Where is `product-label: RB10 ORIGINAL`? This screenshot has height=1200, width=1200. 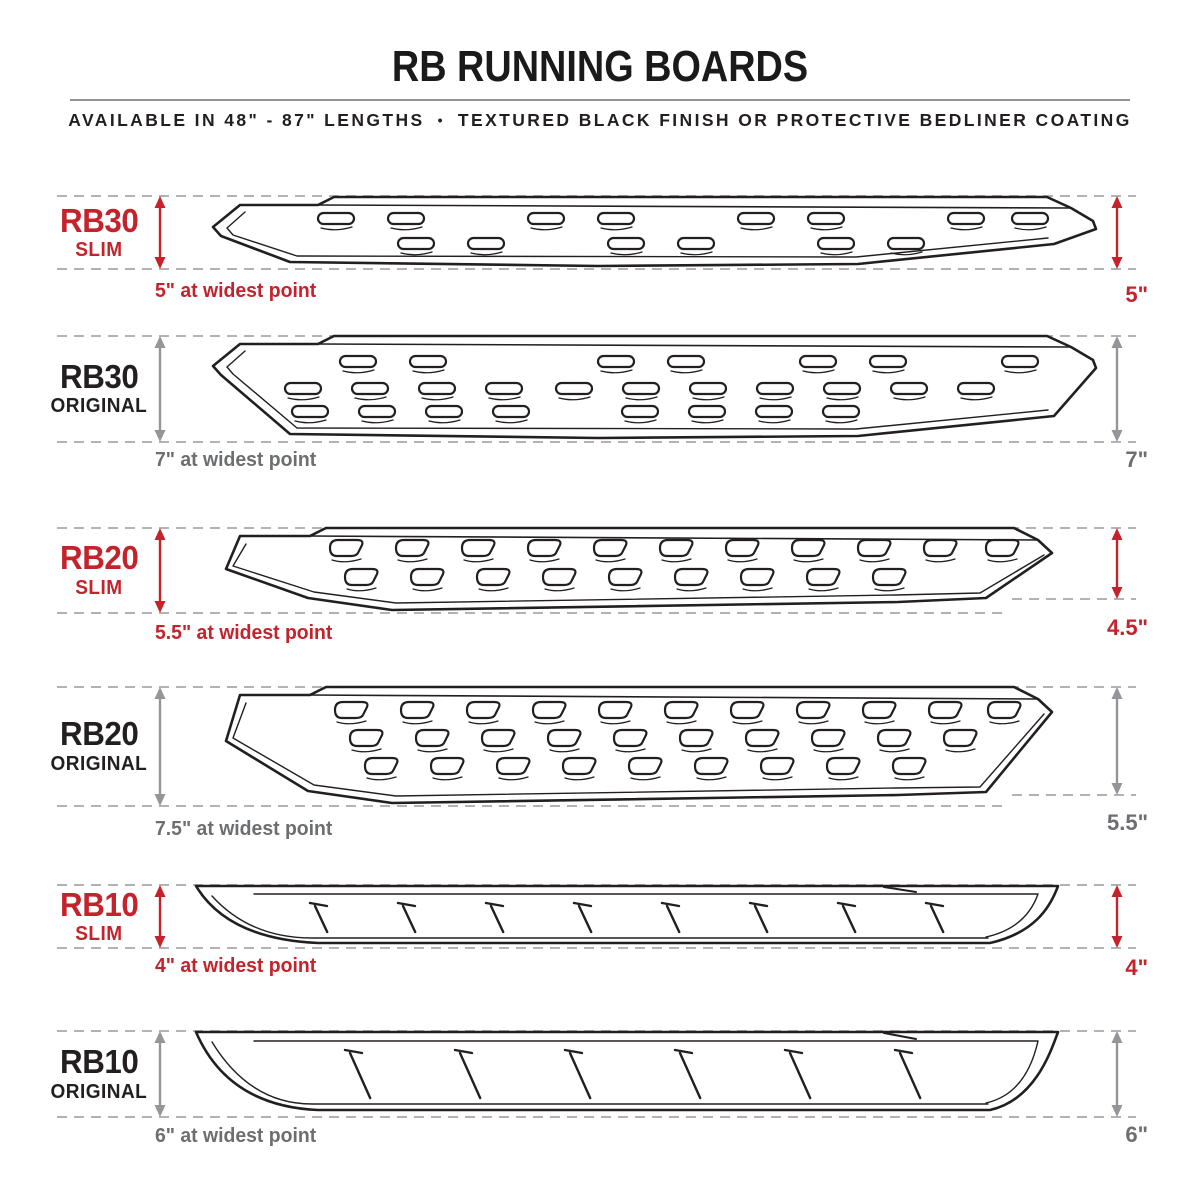 product-label: RB10 ORIGINAL is located at coordinates (99, 1074).